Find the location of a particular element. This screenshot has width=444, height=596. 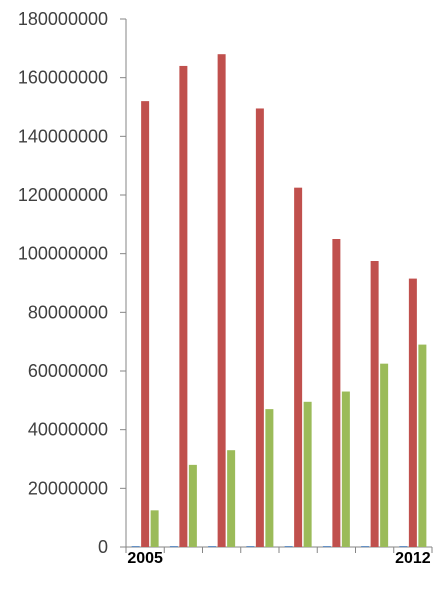

bar-series-2-2006 is located at coordinates (192, 505).